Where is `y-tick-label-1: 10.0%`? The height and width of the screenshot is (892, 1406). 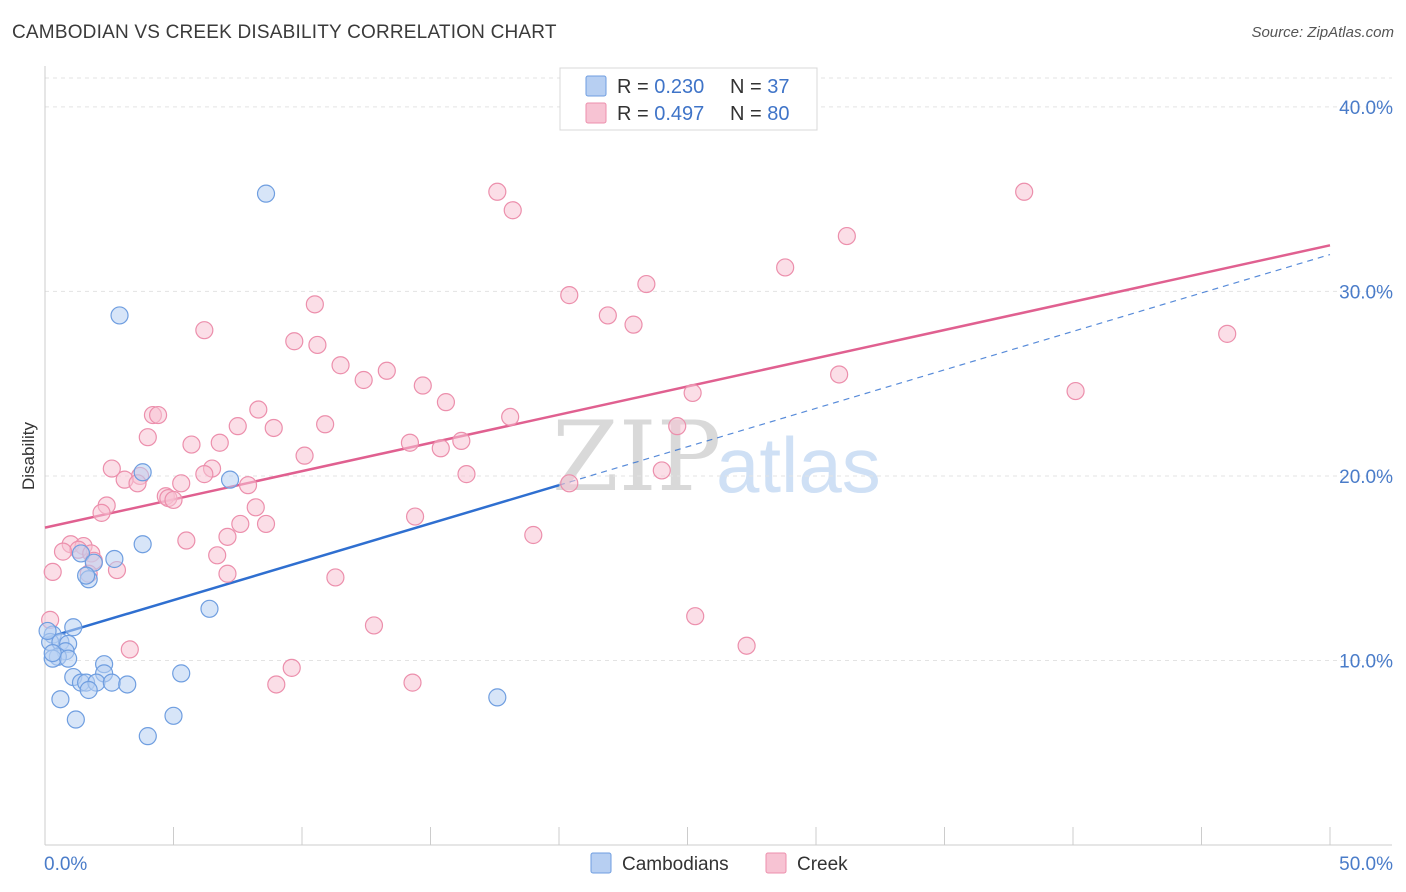 y-tick-label-1: 10.0% is located at coordinates (1366, 661).